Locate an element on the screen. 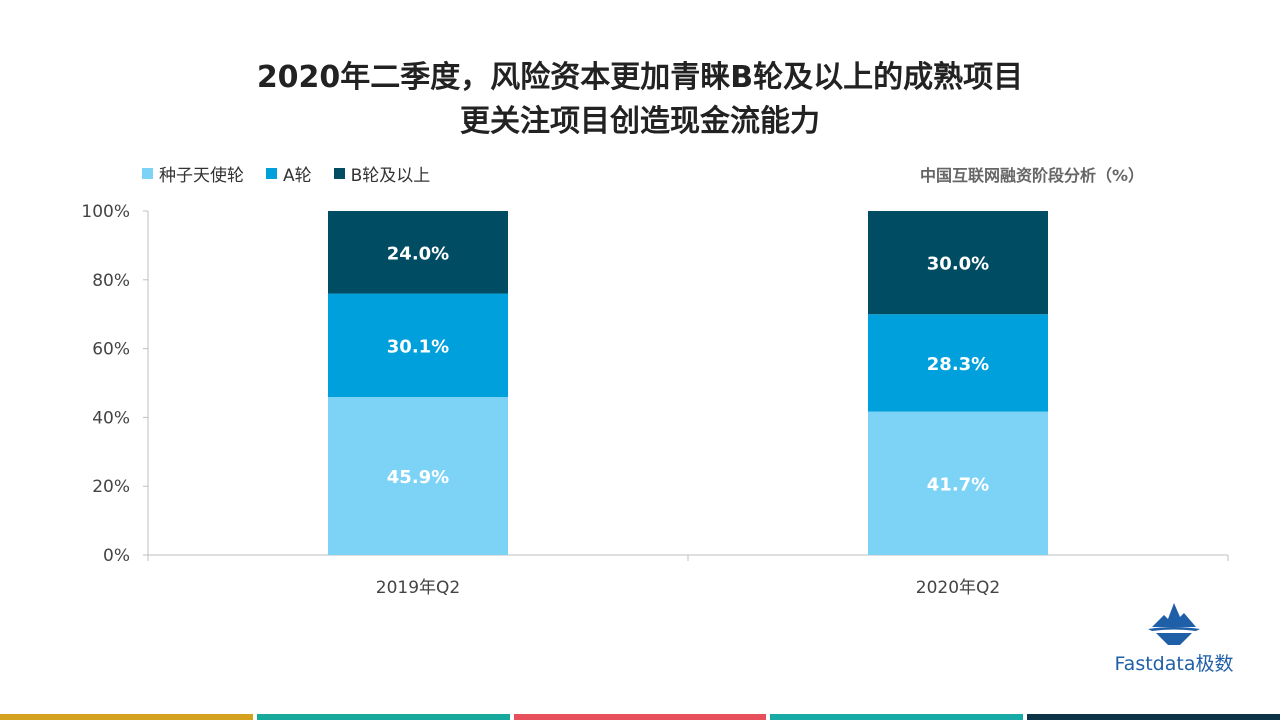  legend-label-b-round: B轮及以上 is located at coordinates (390, 175).